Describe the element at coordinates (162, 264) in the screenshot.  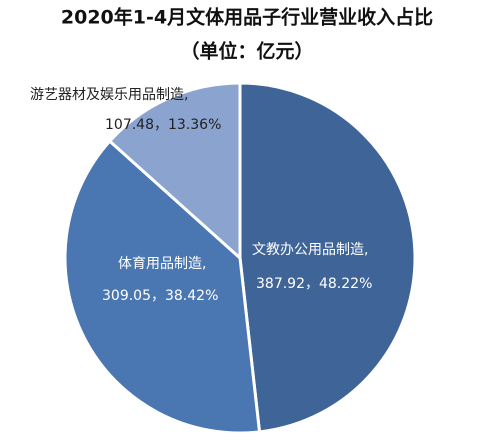
I see `slice-label: 体育用品制造,` at that location.